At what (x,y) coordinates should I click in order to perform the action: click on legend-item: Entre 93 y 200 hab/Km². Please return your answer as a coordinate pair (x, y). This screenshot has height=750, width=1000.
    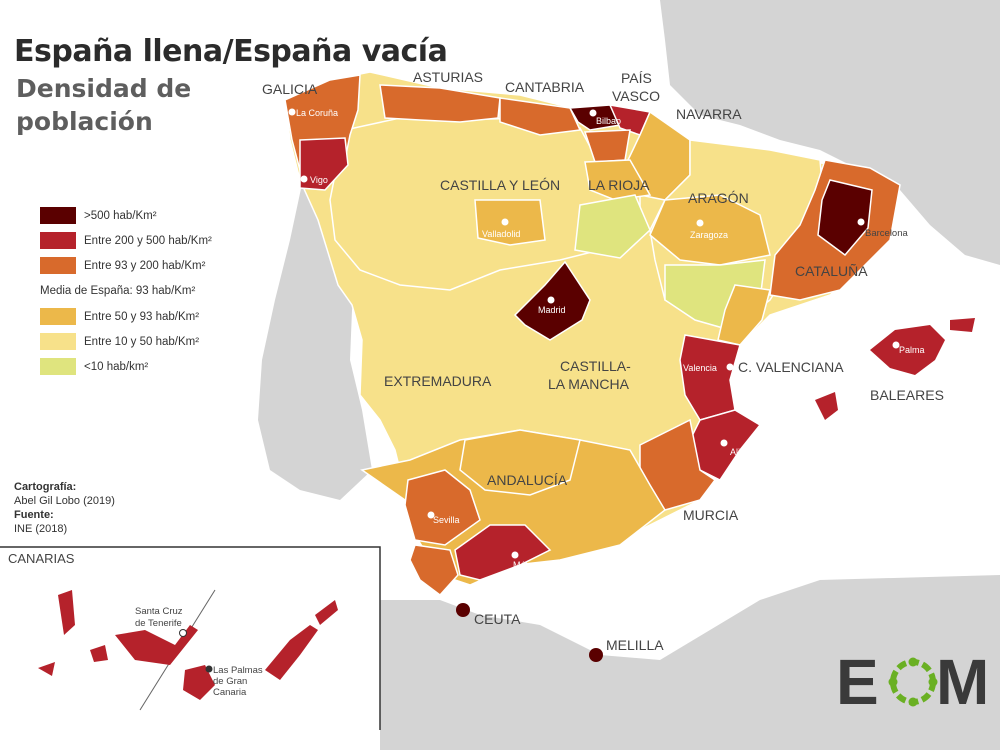
    Looking at the image, I should click on (160, 265).